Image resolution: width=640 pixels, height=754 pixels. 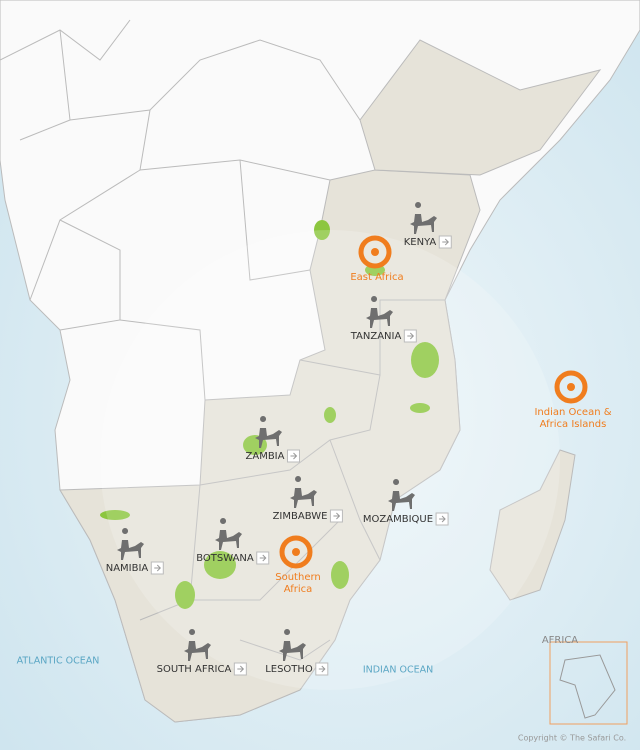 What do you see at coordinates (572, 412) in the screenshot?
I see `region-label: Indian Ocean &` at bounding box center [572, 412].